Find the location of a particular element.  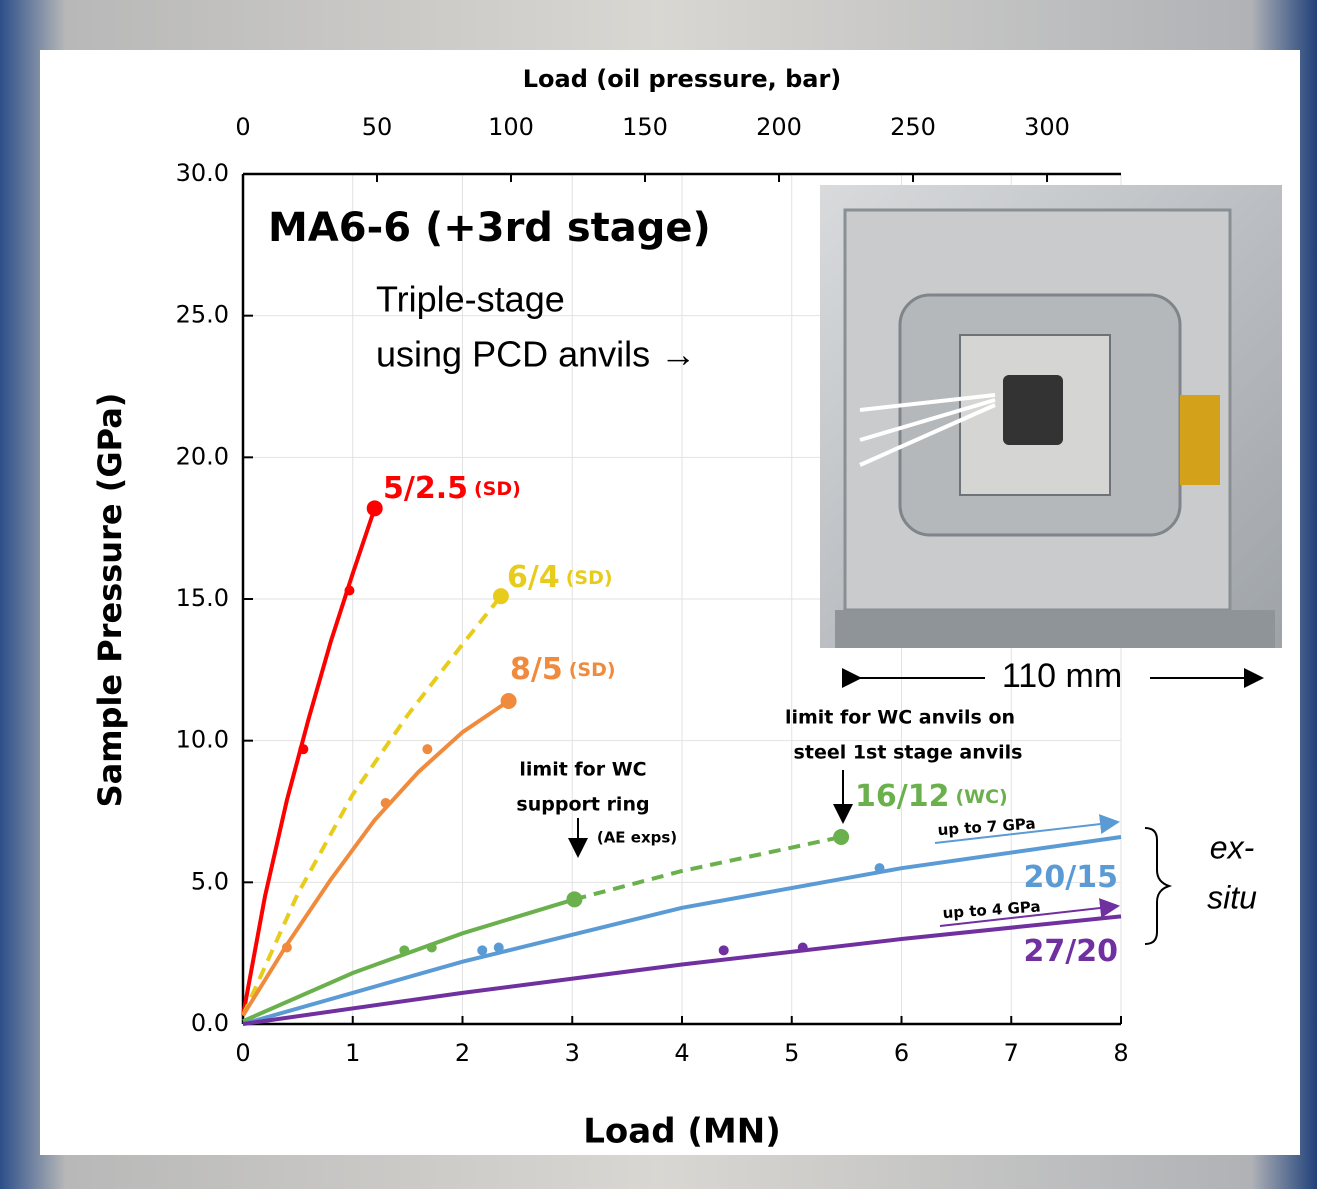

brace is located at coordinates (1158, 886).